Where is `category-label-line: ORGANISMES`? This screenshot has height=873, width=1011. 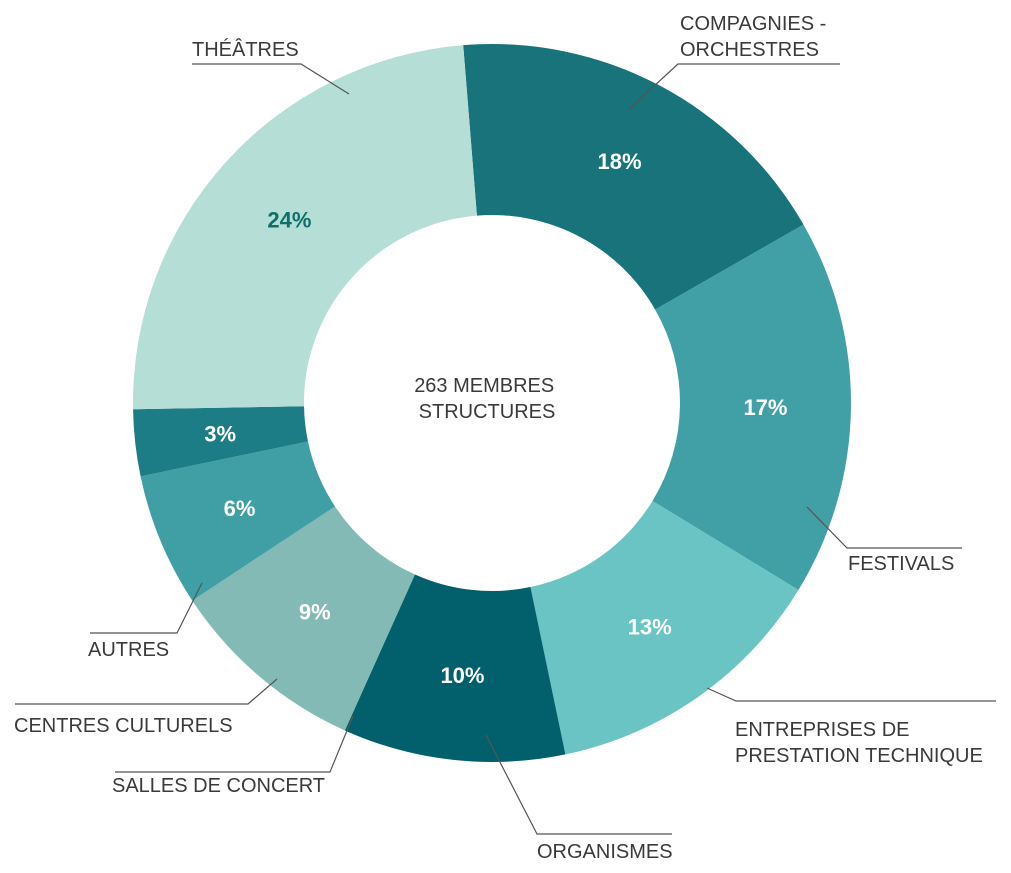 category-label-line: ORGANISMES is located at coordinates (605, 852).